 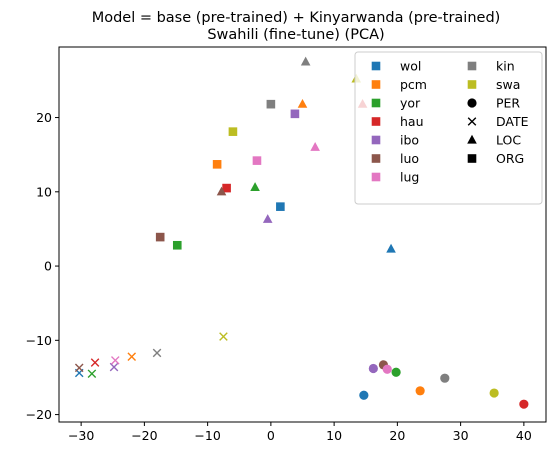 I want to click on legend-frame, so click(x=448, y=128).